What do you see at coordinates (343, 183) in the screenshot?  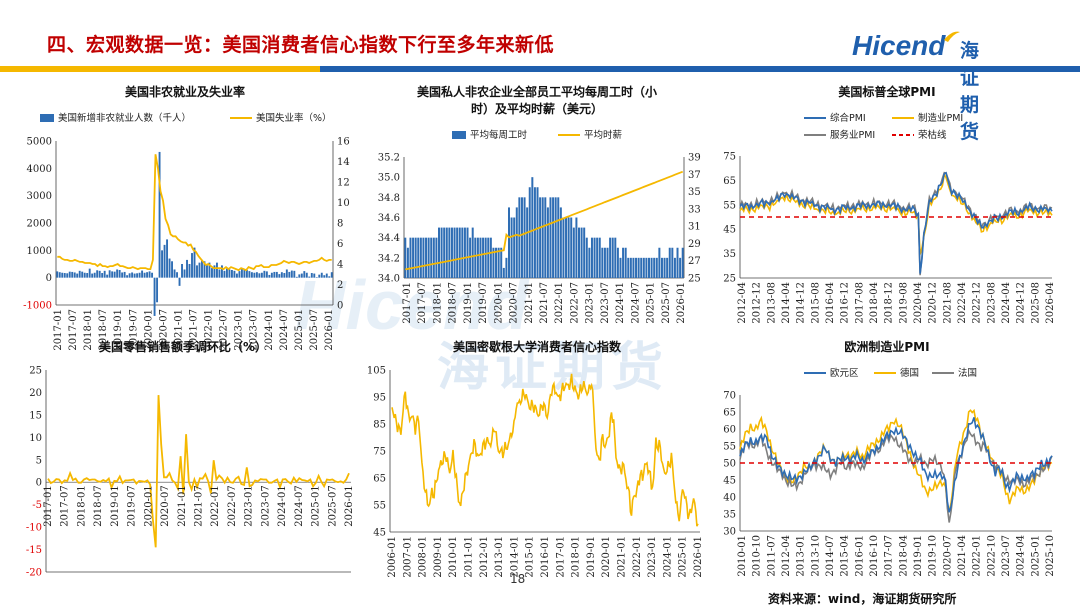 I see `y-tick-label: 12` at bounding box center [343, 183].